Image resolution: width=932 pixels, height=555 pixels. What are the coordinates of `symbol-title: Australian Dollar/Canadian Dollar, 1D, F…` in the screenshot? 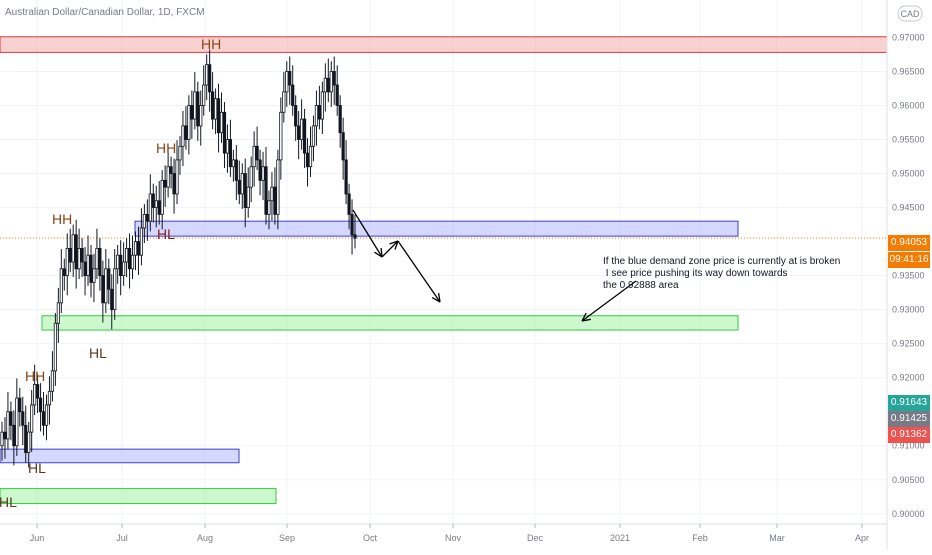 It's located at (105, 12).